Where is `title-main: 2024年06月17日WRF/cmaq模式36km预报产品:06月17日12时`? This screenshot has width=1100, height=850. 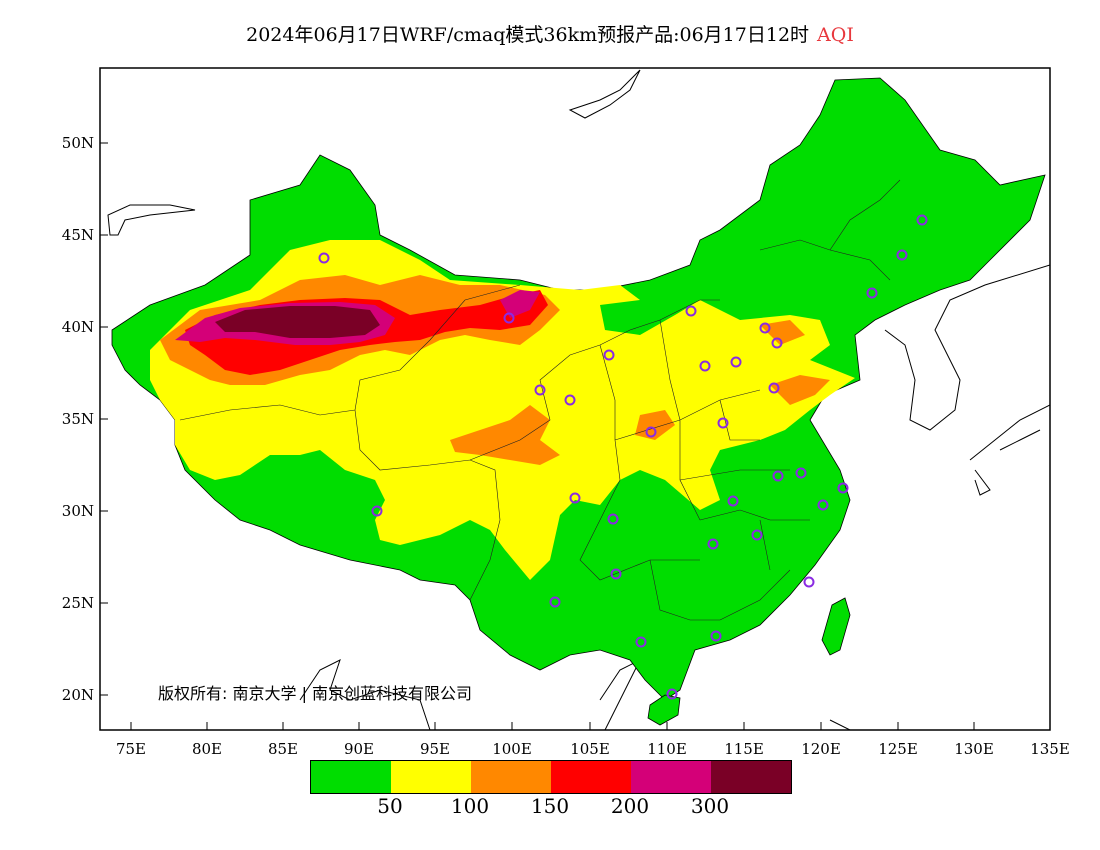
title-main: 2024年06月17日WRF/cmaq模式36km预报产品:06月17日12时 is located at coordinates (528, 35).